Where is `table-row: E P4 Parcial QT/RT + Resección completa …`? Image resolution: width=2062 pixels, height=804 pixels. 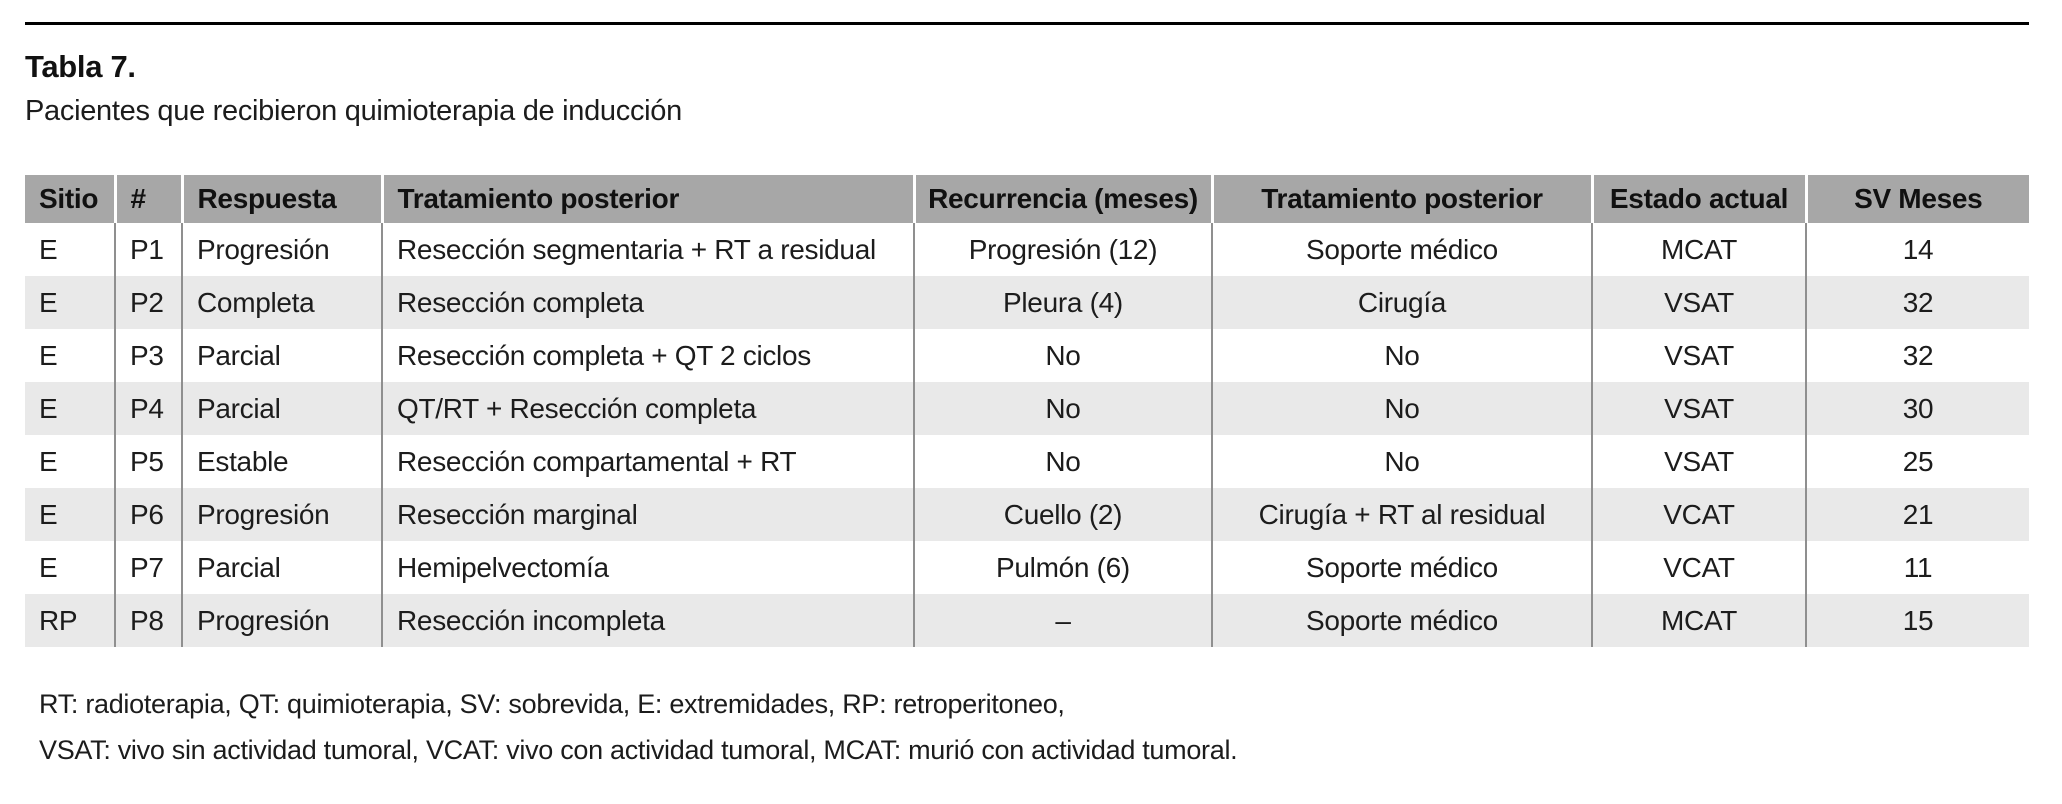
table-row: E P4 Parcial QT/RT + Resección completa … is located at coordinates (1027, 408).